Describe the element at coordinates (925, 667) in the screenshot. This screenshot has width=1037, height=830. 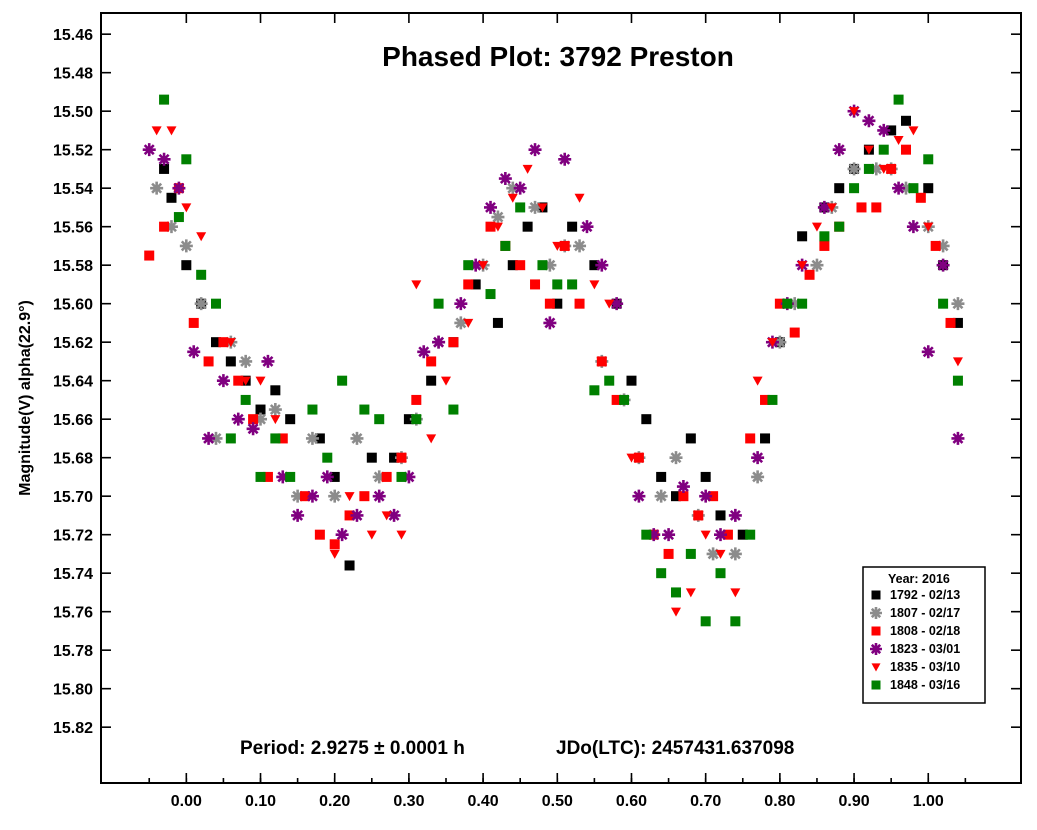
I see `legend-entry-4: 1835 - 03/10` at that location.